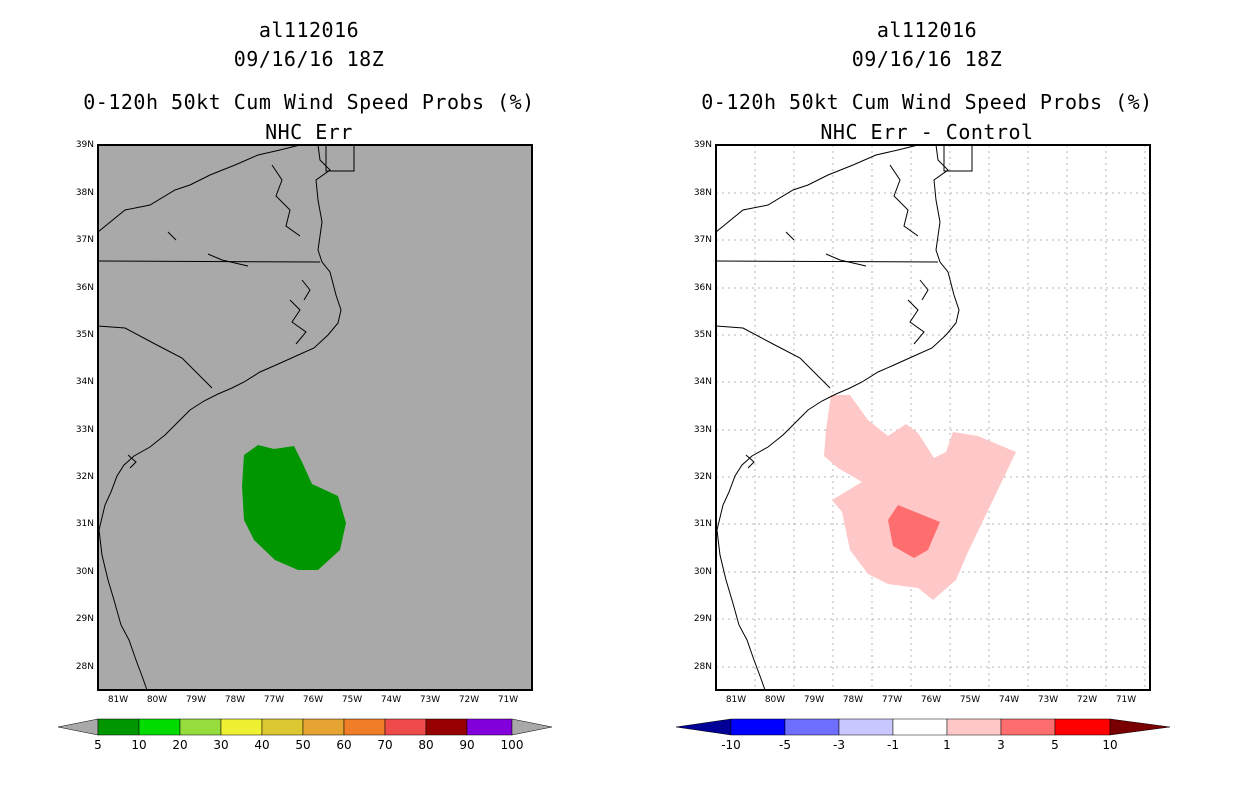  Describe the element at coordinates (469, 700) in the screenshot. I see `left-lon-label: 72W` at that location.